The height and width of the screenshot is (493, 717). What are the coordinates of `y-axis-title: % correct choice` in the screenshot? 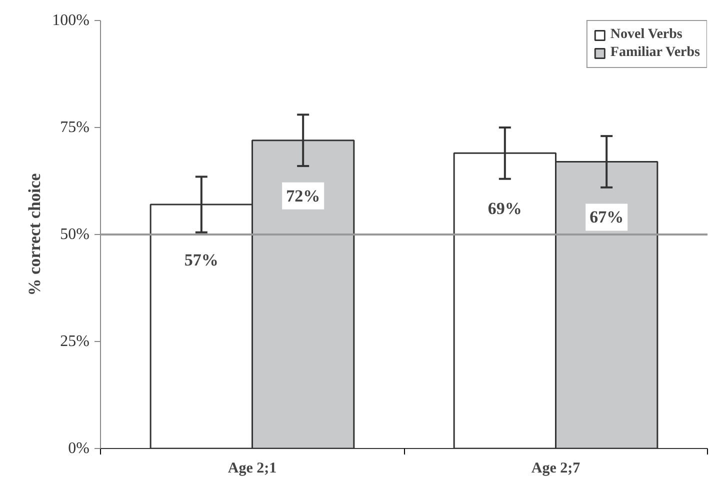 It's located at (34, 234).